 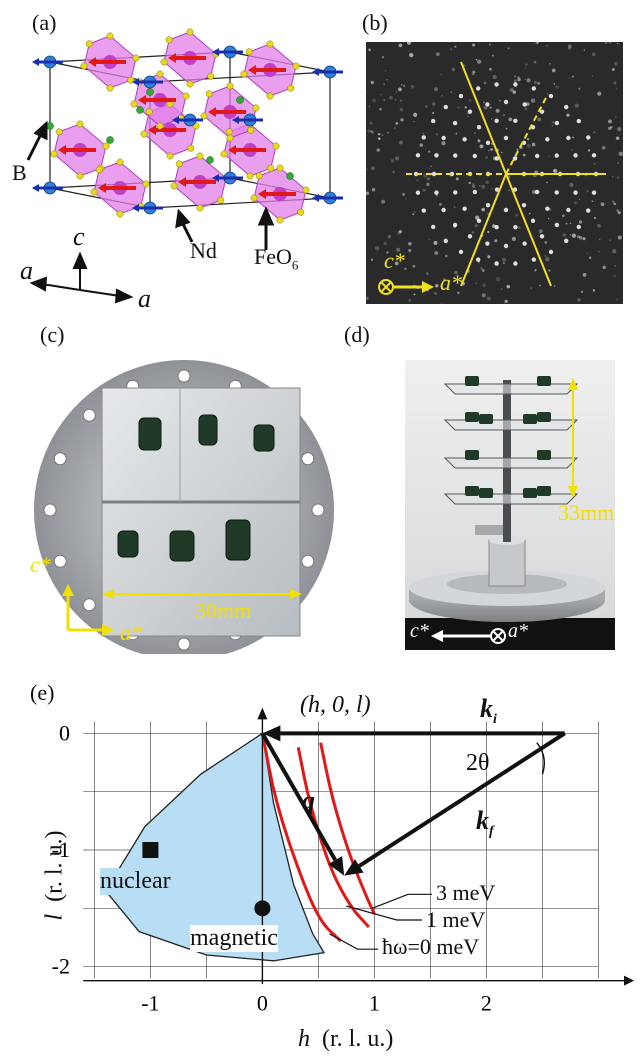 I want to click on x-tick-label: -1, so click(x=150, y=1003).